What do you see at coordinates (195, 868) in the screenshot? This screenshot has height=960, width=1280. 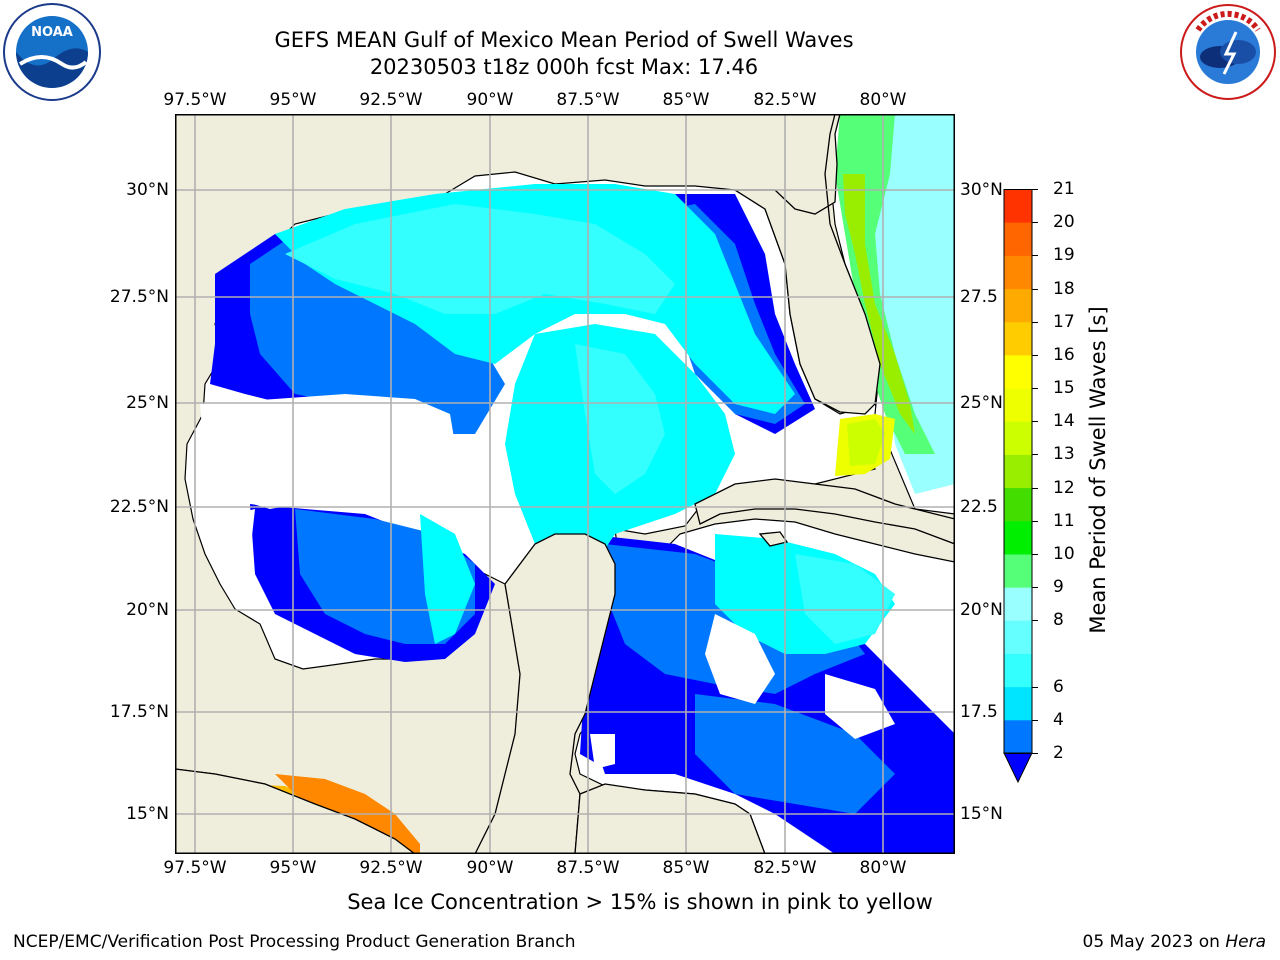 I see `lon-label-bottom: 97.5°W` at bounding box center [195, 868].